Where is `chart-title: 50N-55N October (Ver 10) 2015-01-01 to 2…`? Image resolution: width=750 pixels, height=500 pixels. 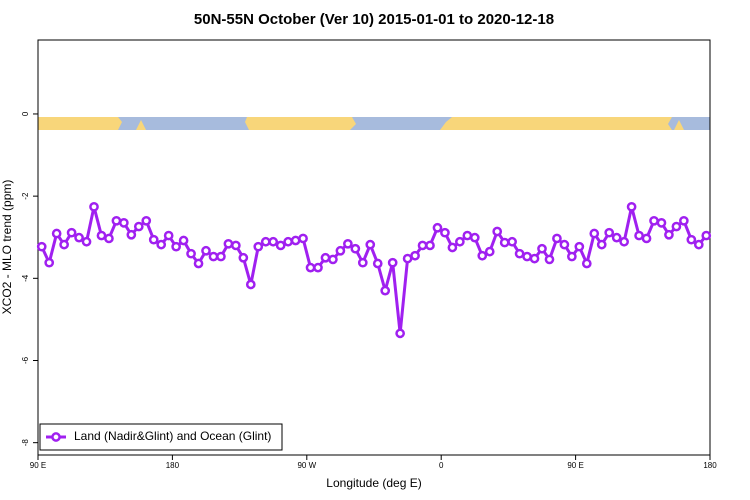
chart-title: 50N-55N October (Ver 10) 2015-01-01 to 2… is located at coordinates (374, 19).